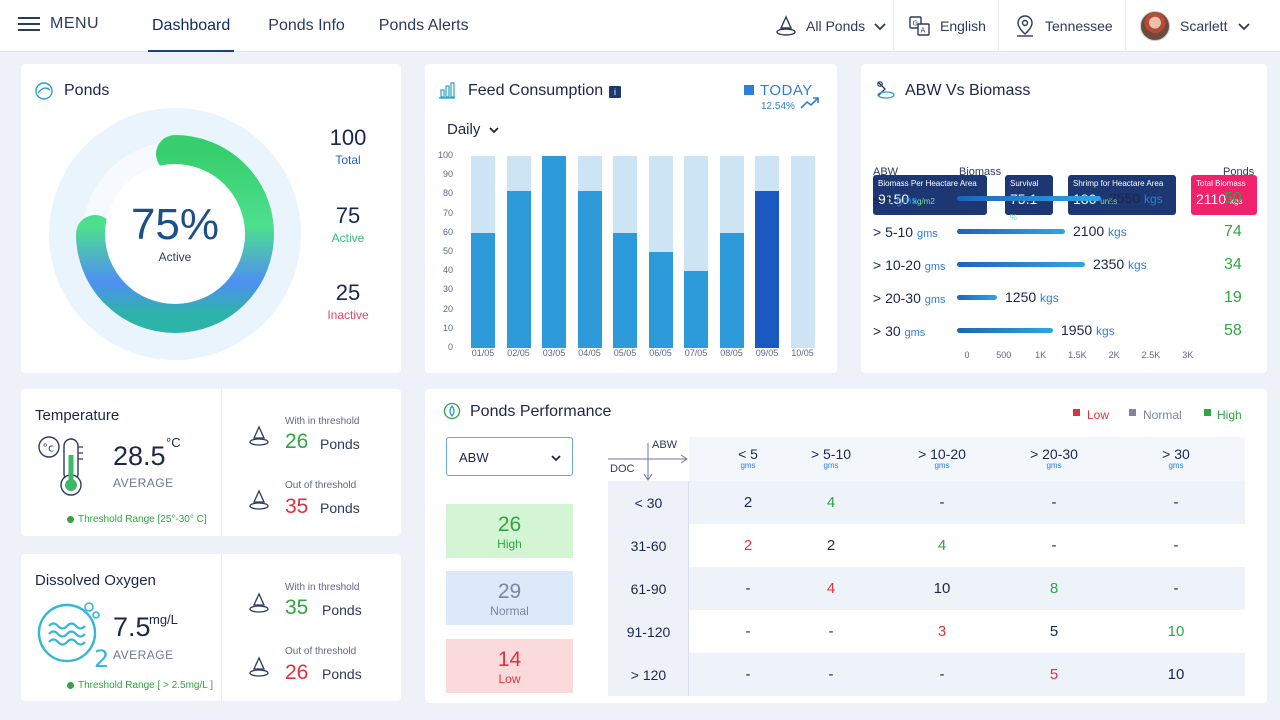 The height and width of the screenshot is (720, 1280). What do you see at coordinates (905, 232) in the screenshot?
I see `abw-range: > 5-10 gms` at bounding box center [905, 232].